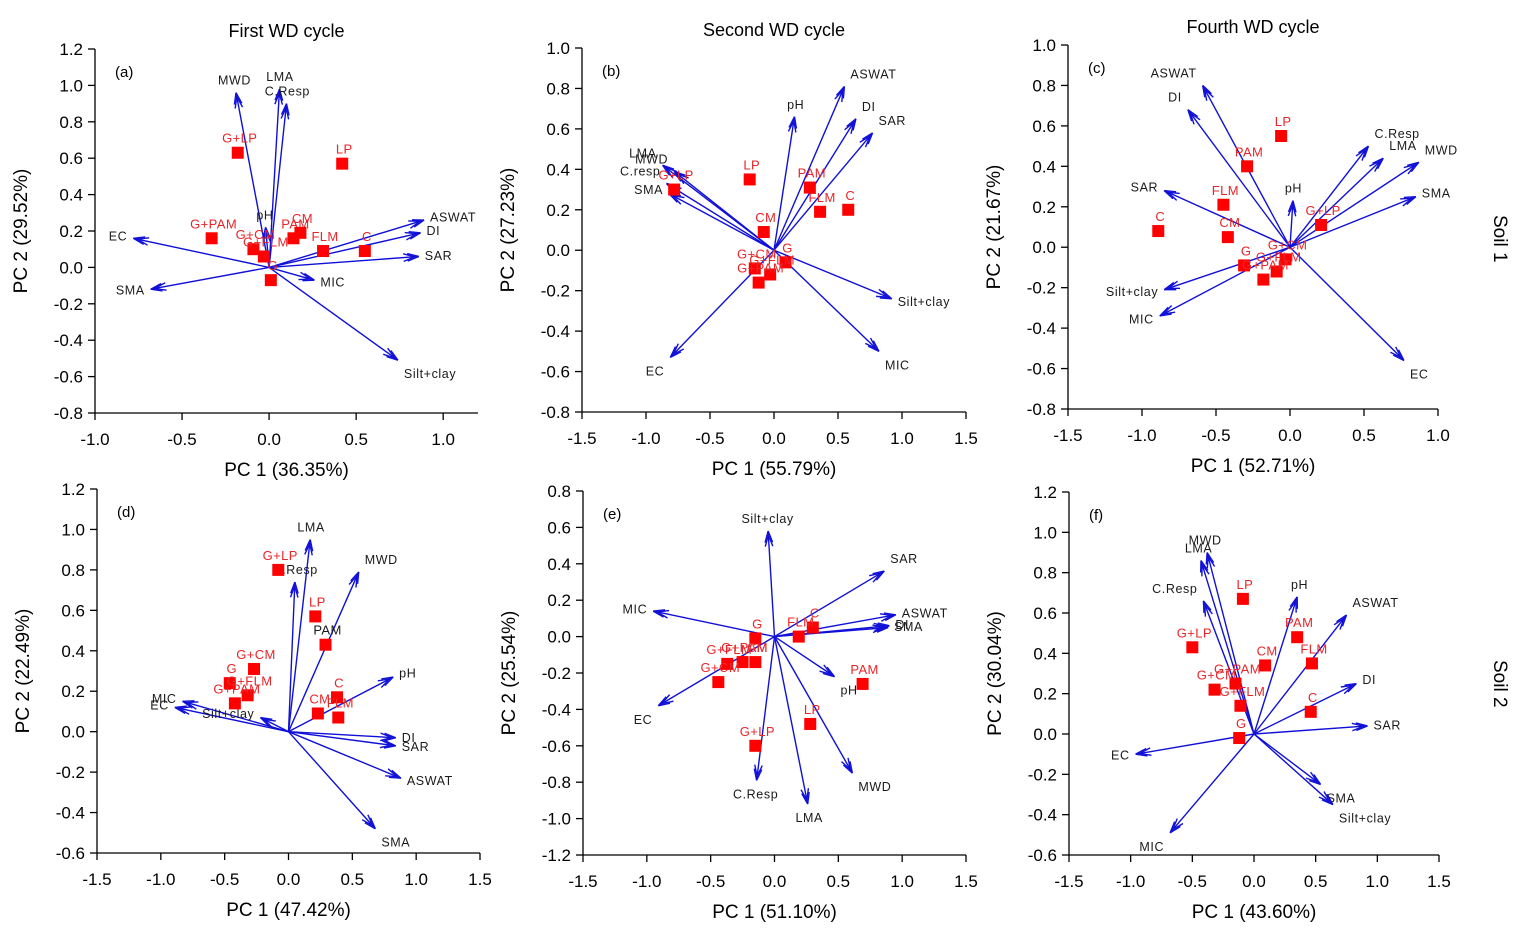 This screenshot has height=938, width=1521. I want to click on y-tick-label: 1.0, so click(1044, 45).